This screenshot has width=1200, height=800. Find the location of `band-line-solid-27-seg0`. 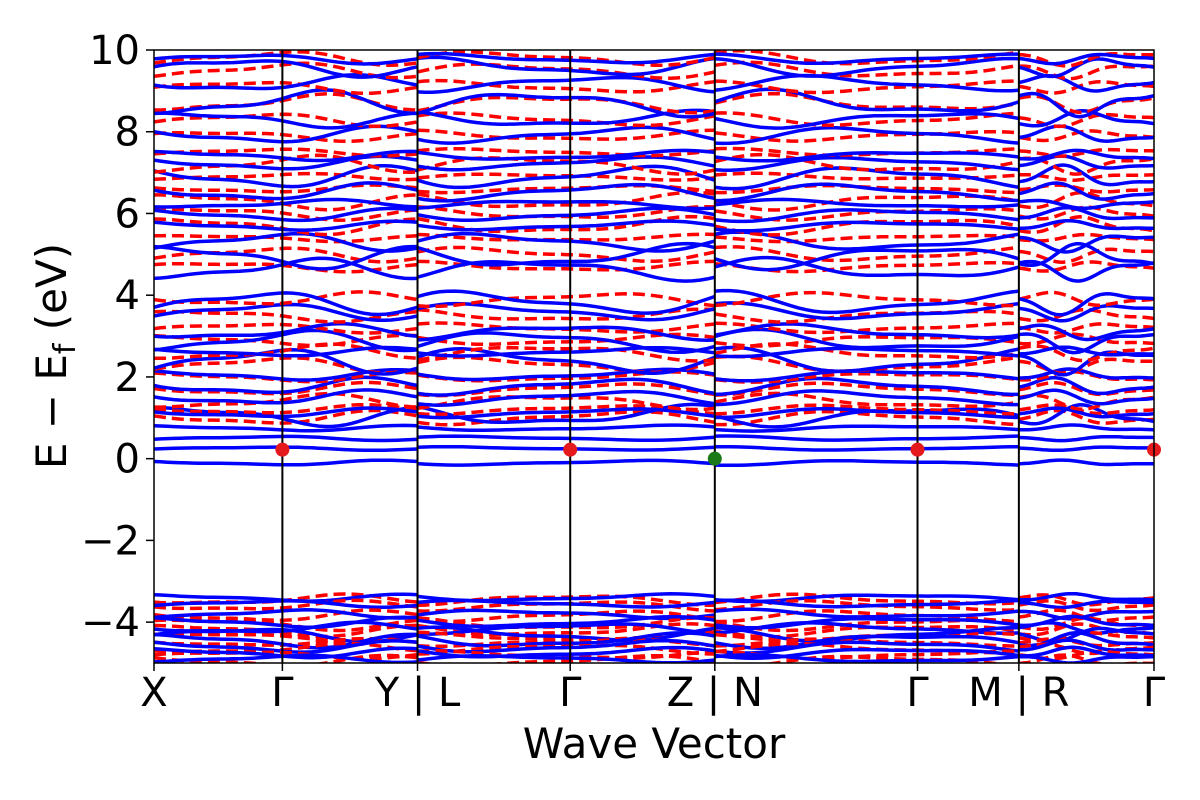

band-line-solid-27-seg0 is located at coordinates (286, 412).